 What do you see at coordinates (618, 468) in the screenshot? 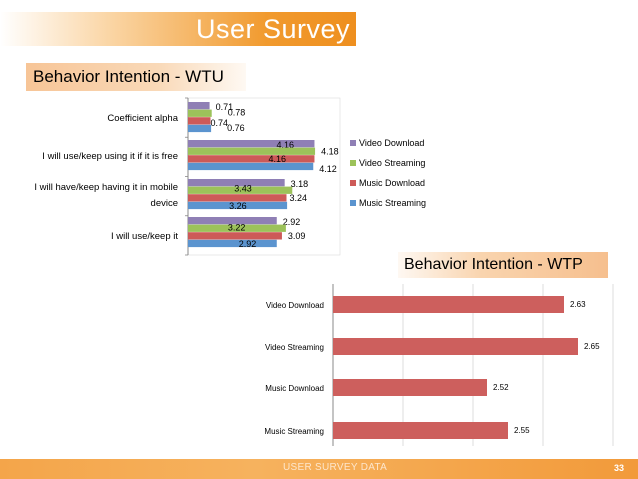
I see `page-number: 33` at bounding box center [618, 468].